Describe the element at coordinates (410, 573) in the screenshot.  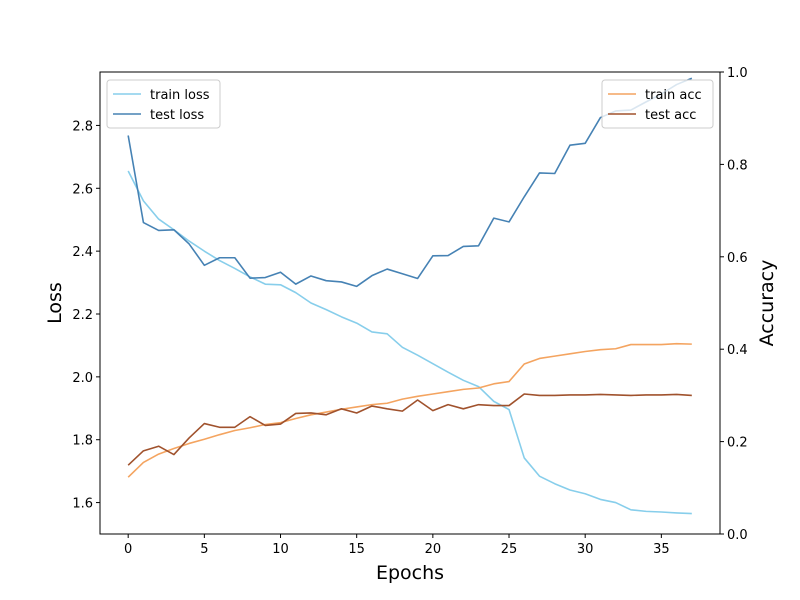
I see `x-axis-label: Epochs` at that location.